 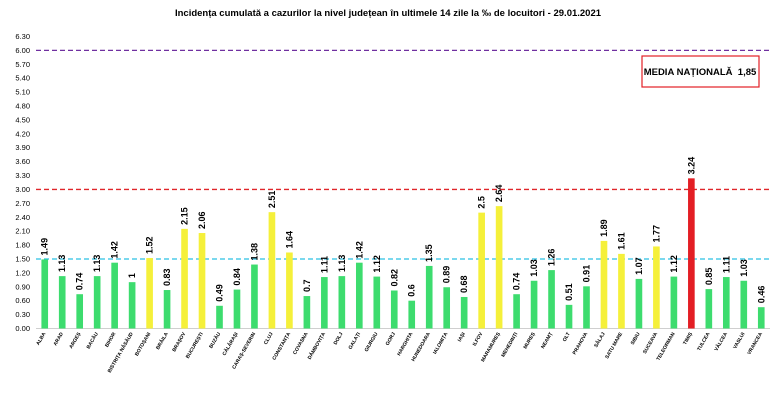 What do you see at coordinates (22, 258) in the screenshot?
I see `y-tick-label: 1.50` at bounding box center [22, 258].